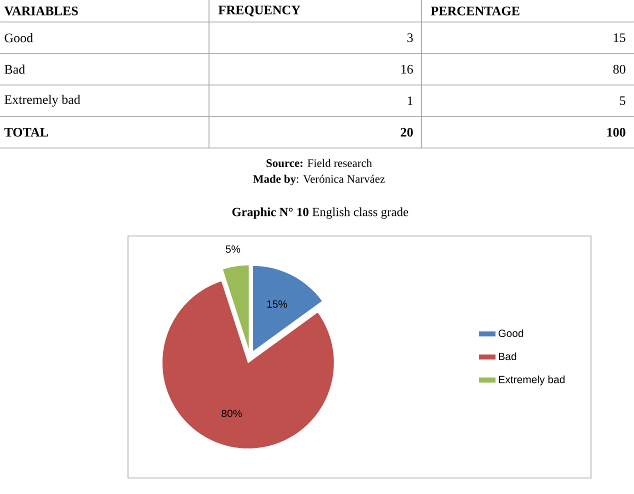  Describe the element at coordinates (407, 69) in the screenshot. I see `data-label: 16` at that location.